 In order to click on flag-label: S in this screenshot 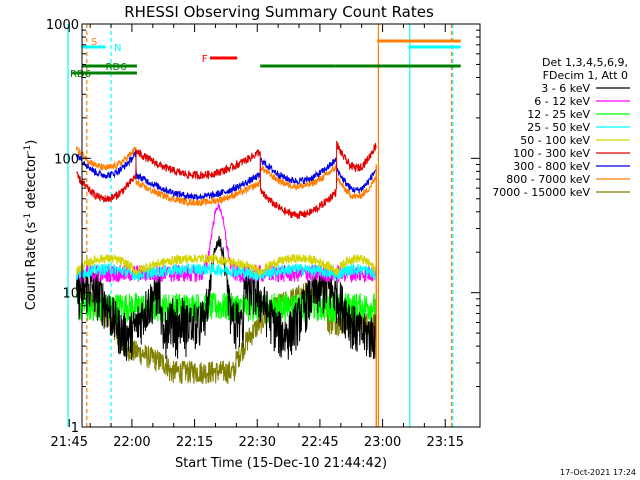, I will do `click(94, 42)`.